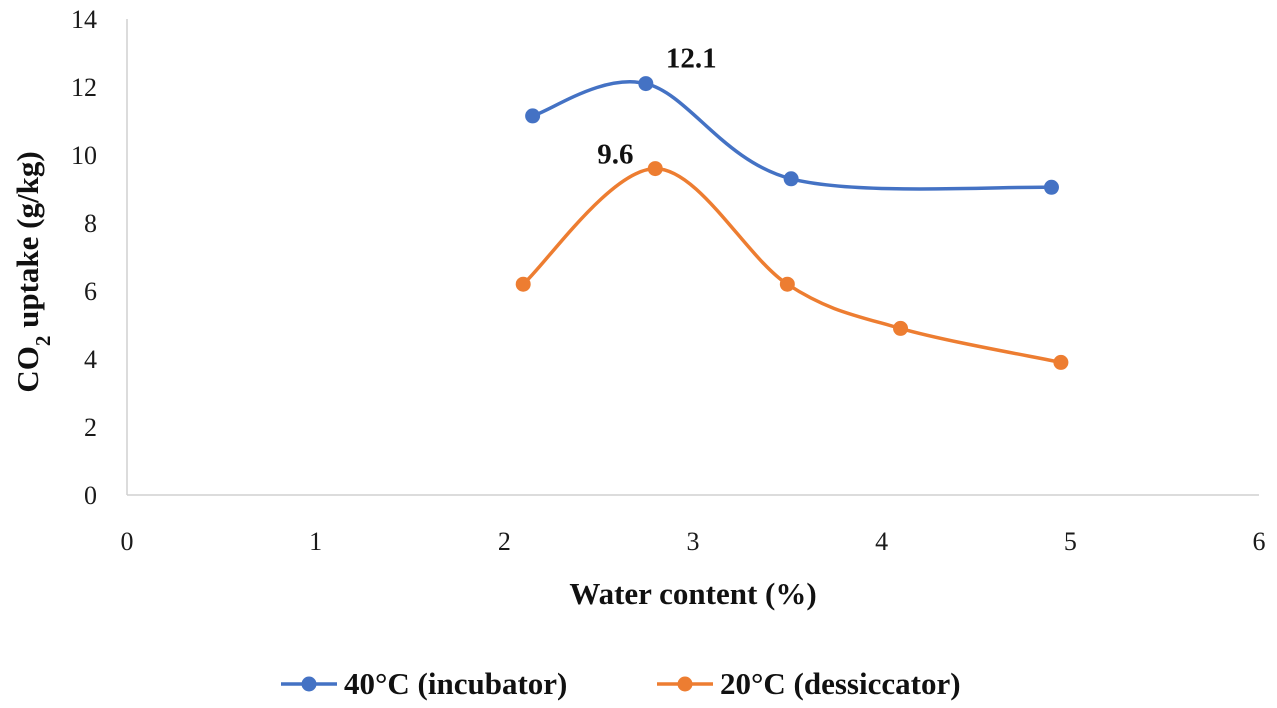 The width and height of the screenshot is (1277, 708). Describe the element at coordinates (43, 341) in the screenshot. I see `y-axis-title-subscript: 2` at that location.